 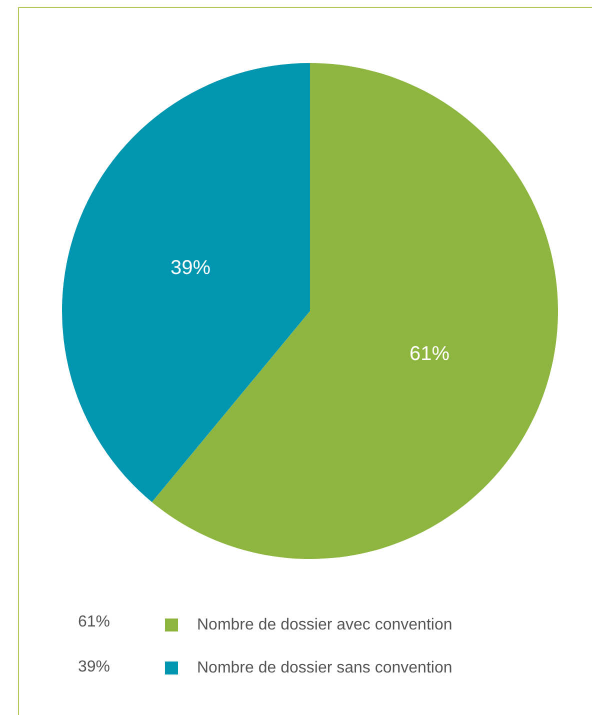 I want to click on data-label: 39%, so click(x=190, y=267).